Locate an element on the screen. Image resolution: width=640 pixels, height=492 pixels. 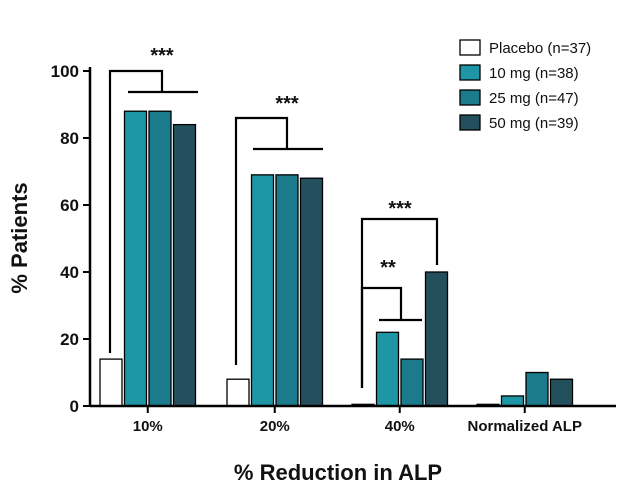
sig-label-40-low: ** is located at coordinates (388, 268).